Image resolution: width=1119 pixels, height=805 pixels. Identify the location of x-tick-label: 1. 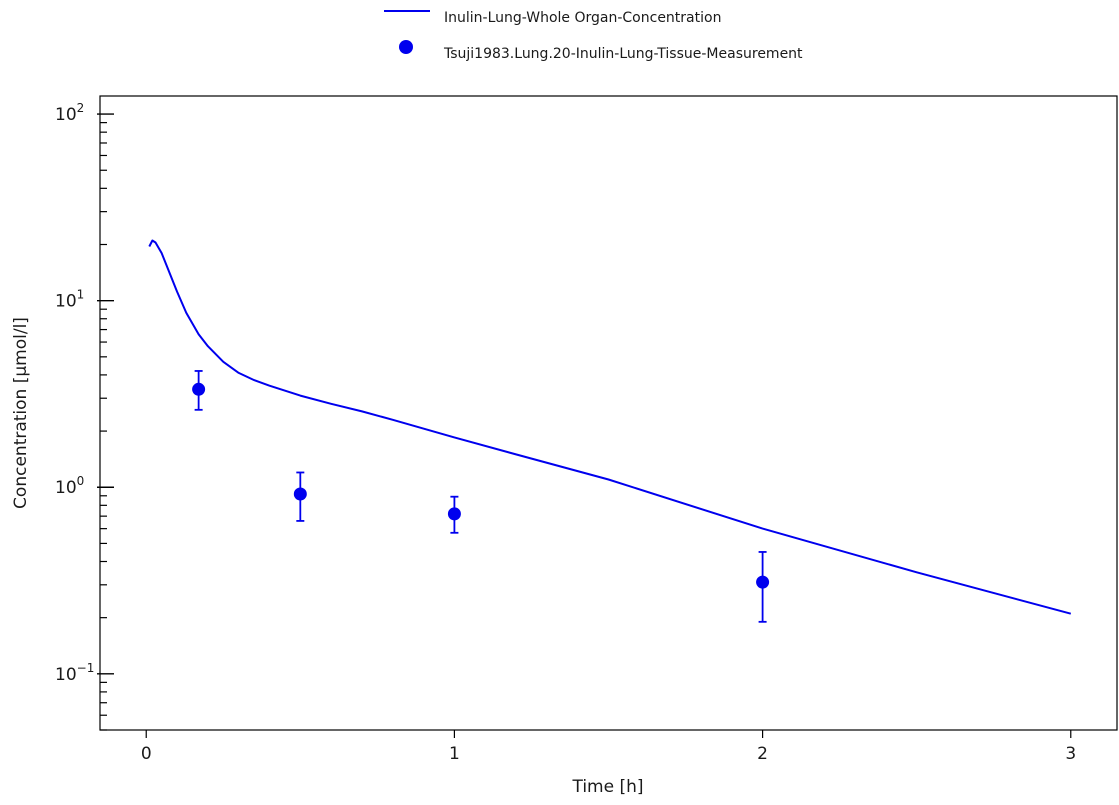
(454, 754).